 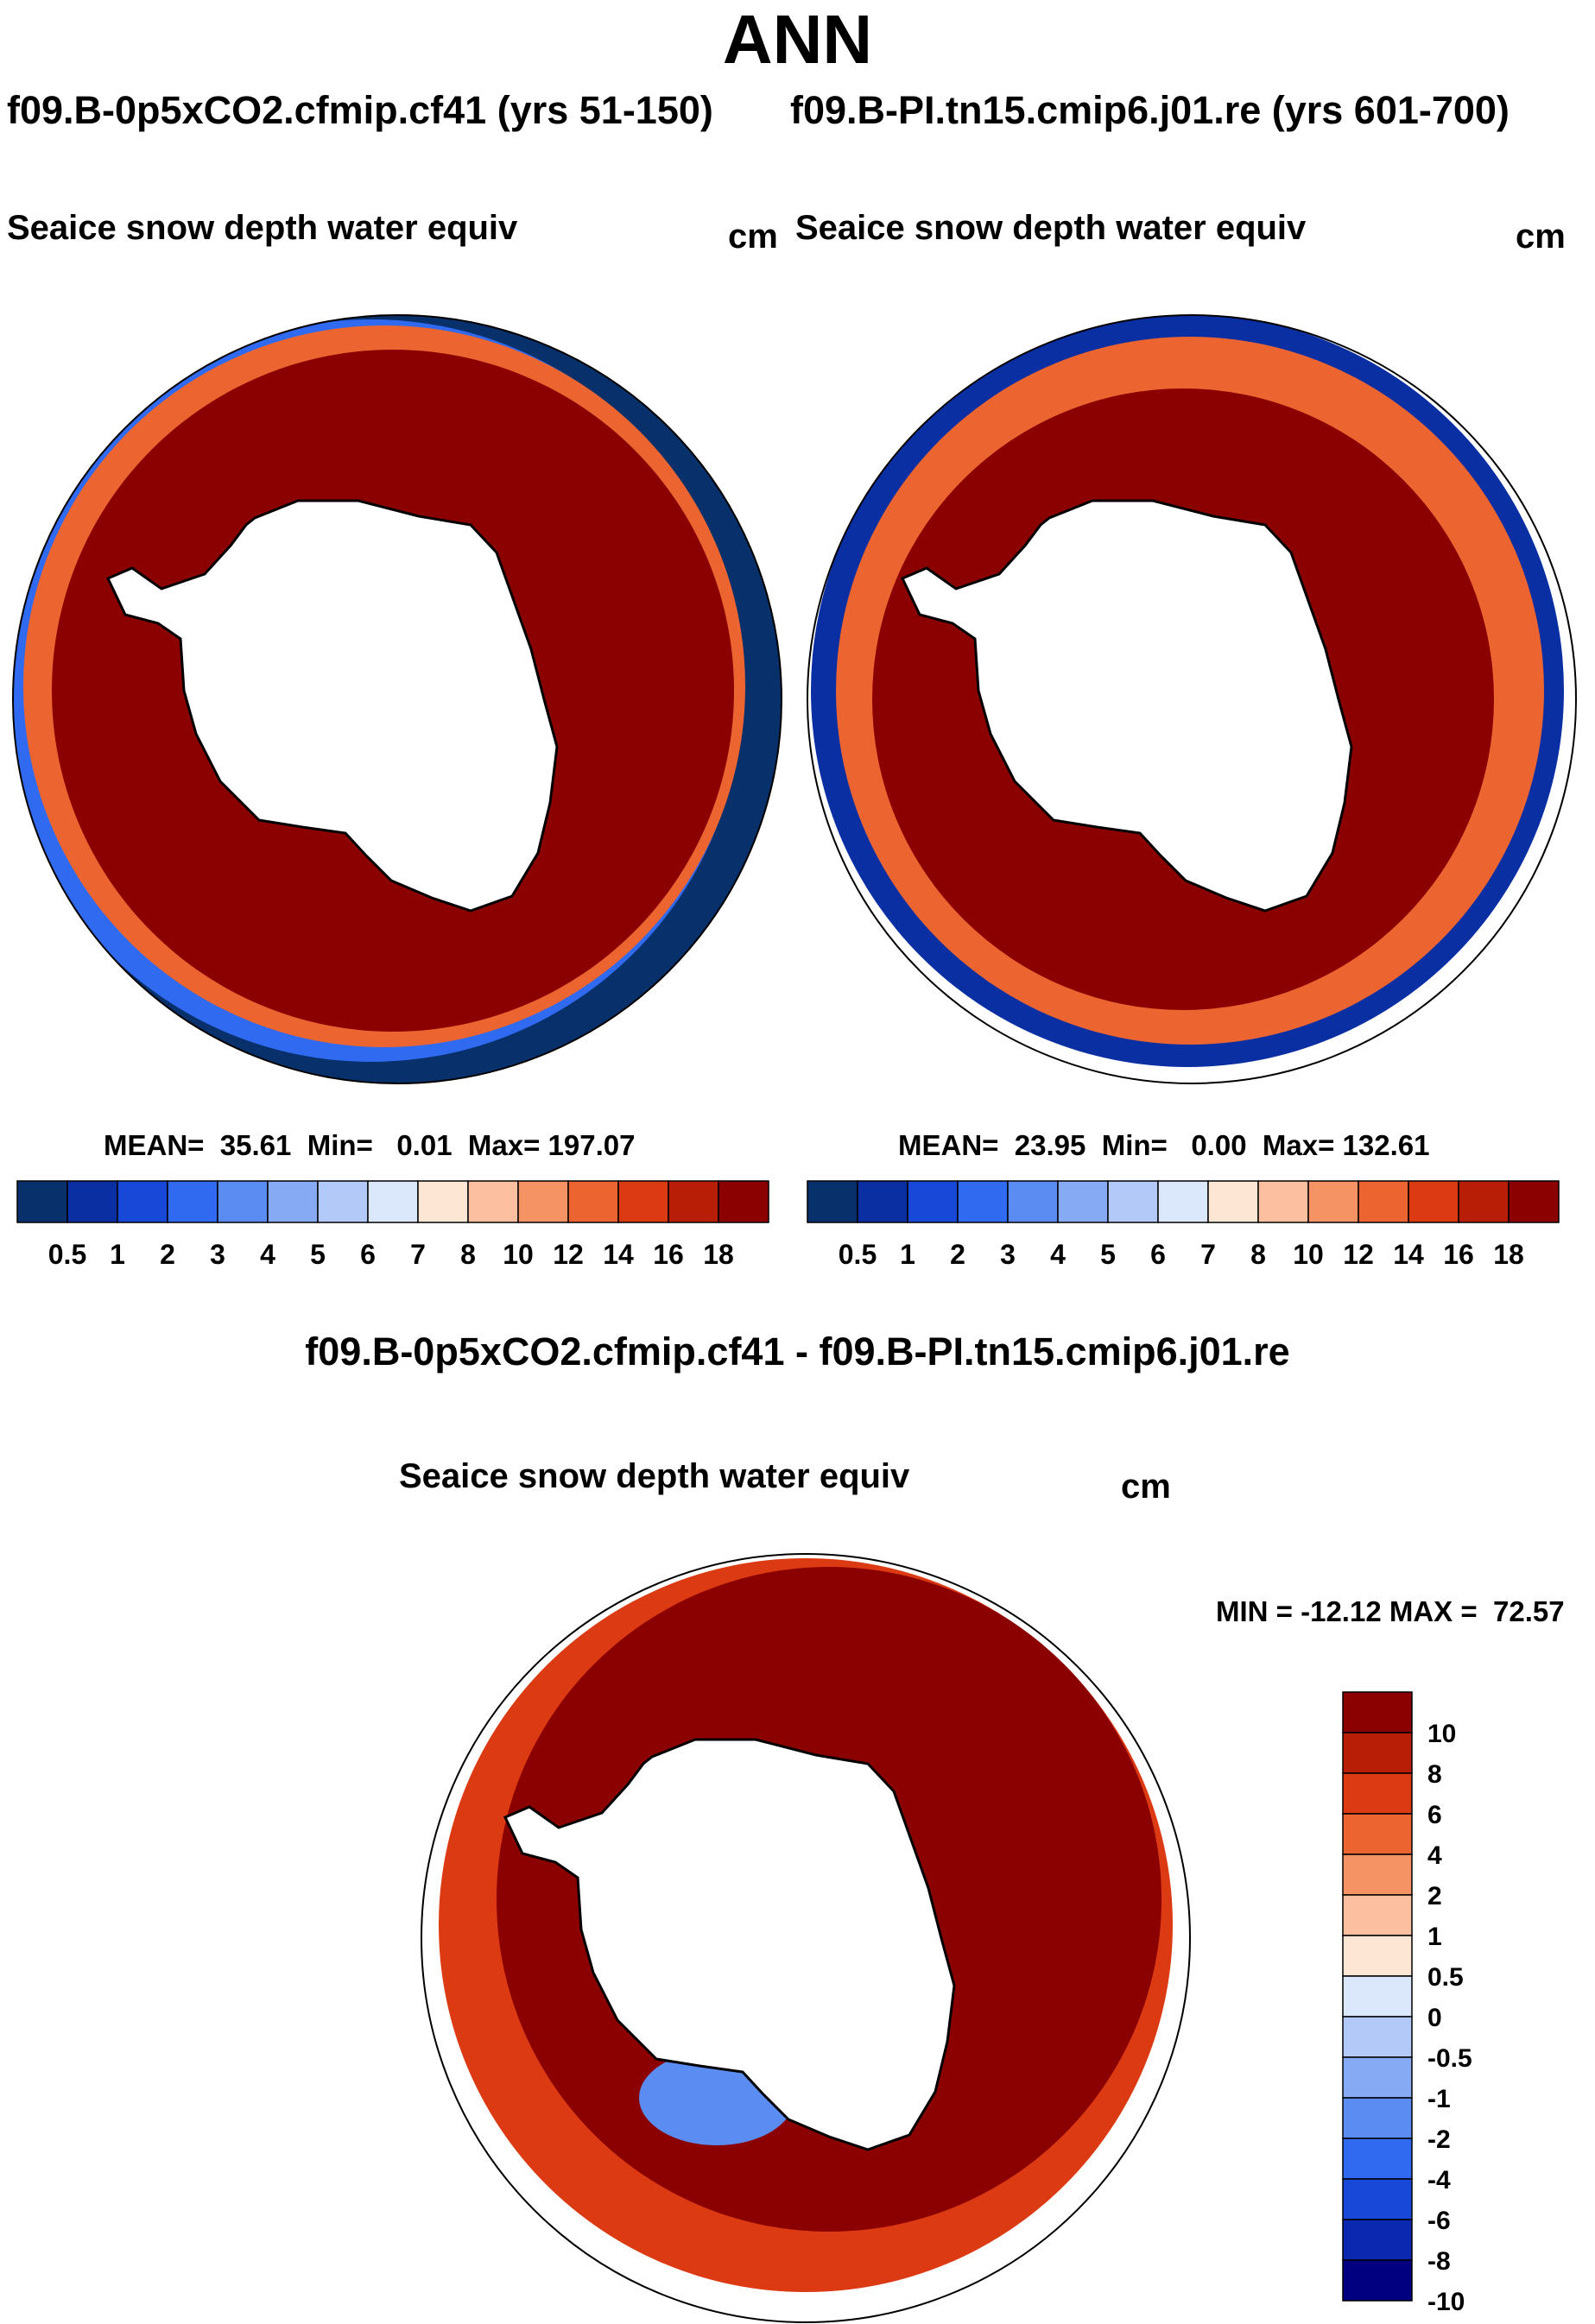 I want to click on panel1-colorbar-tick-label: 12, so click(x=568, y=1255).